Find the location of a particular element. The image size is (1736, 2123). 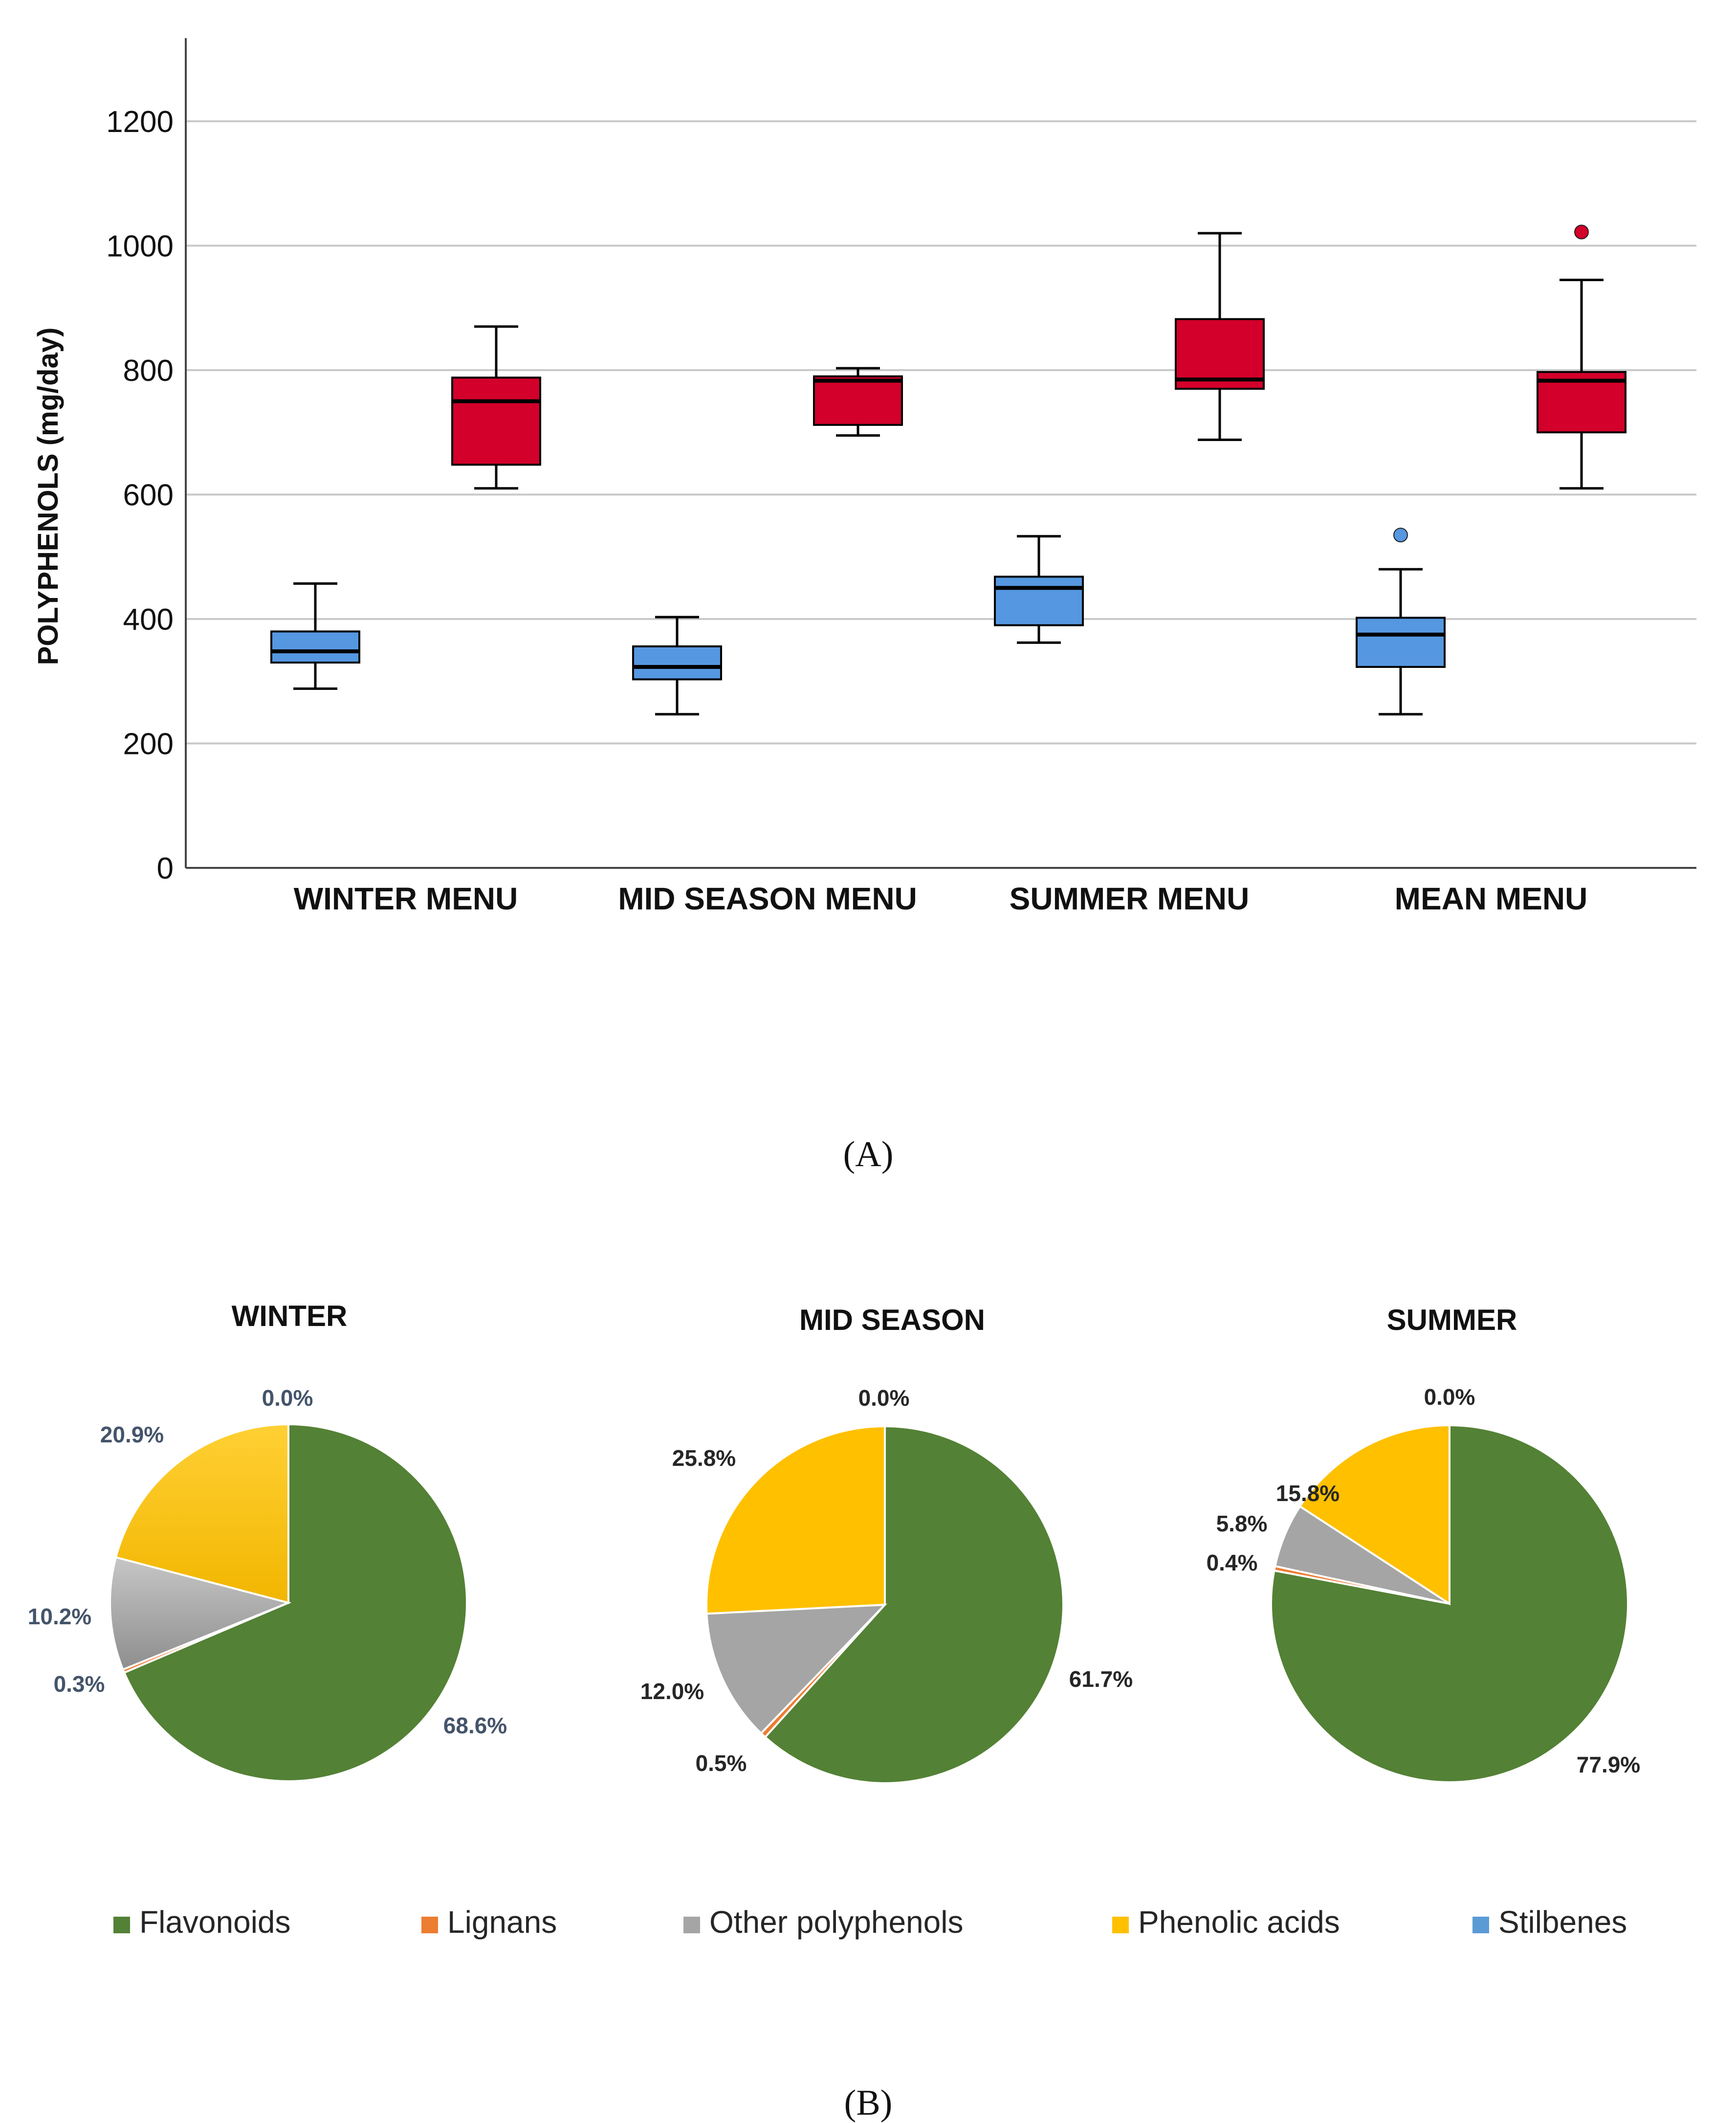

x-category-label: SUMMER MENU is located at coordinates (1130, 898).